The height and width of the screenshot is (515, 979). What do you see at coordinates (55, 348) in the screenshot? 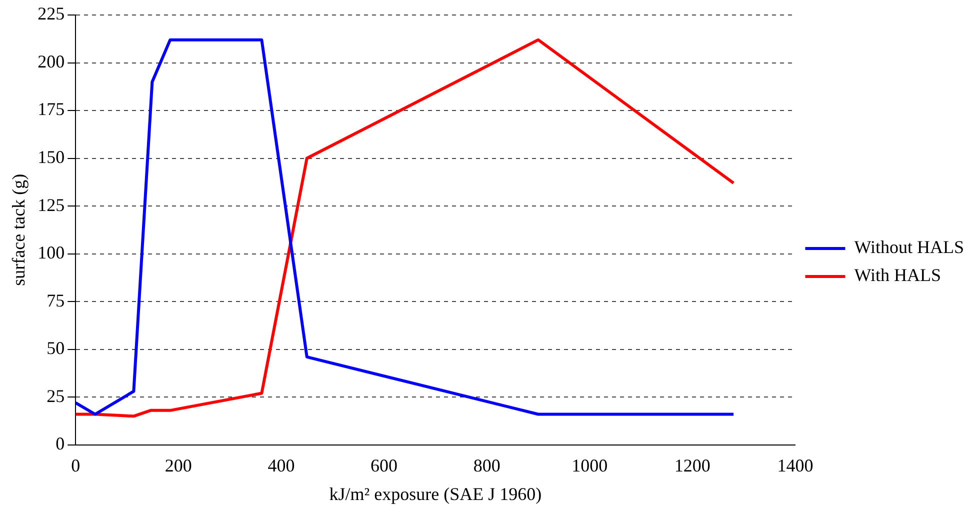
I see `y-tick-label: 50` at bounding box center [55, 348].